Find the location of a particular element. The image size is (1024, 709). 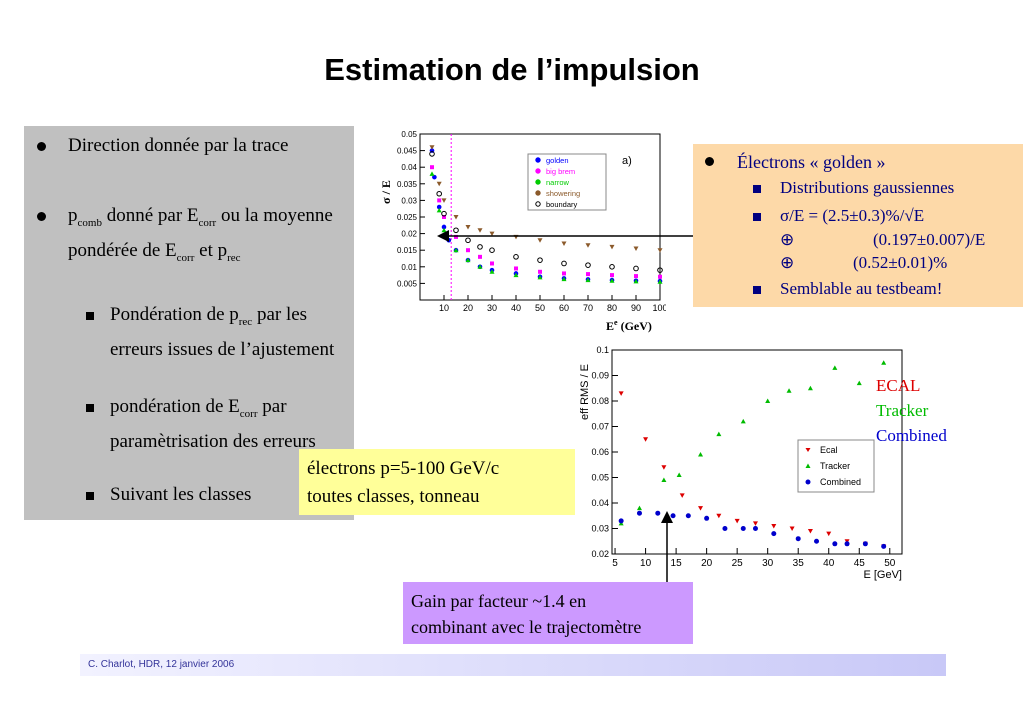

y-tick-label: 0.005 is located at coordinates (407, 283).